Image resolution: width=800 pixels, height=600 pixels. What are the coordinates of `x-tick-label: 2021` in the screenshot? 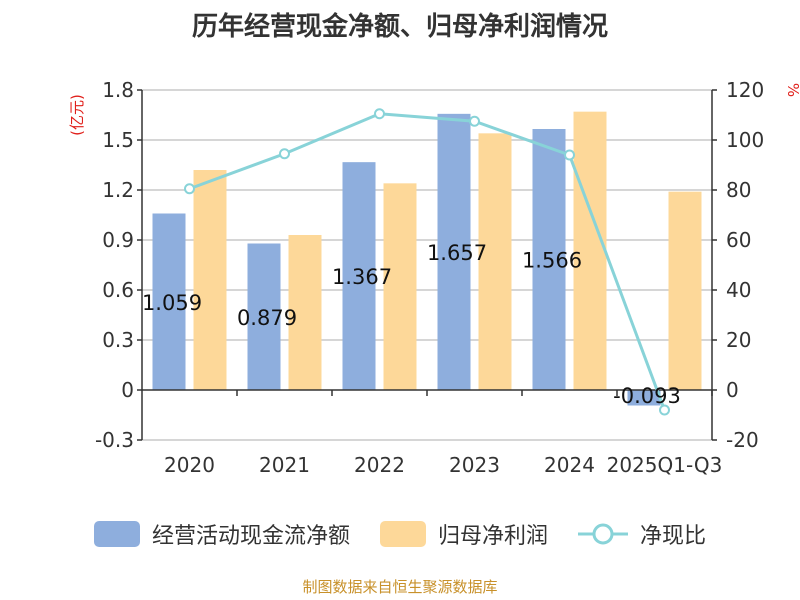 It's located at (284, 465).